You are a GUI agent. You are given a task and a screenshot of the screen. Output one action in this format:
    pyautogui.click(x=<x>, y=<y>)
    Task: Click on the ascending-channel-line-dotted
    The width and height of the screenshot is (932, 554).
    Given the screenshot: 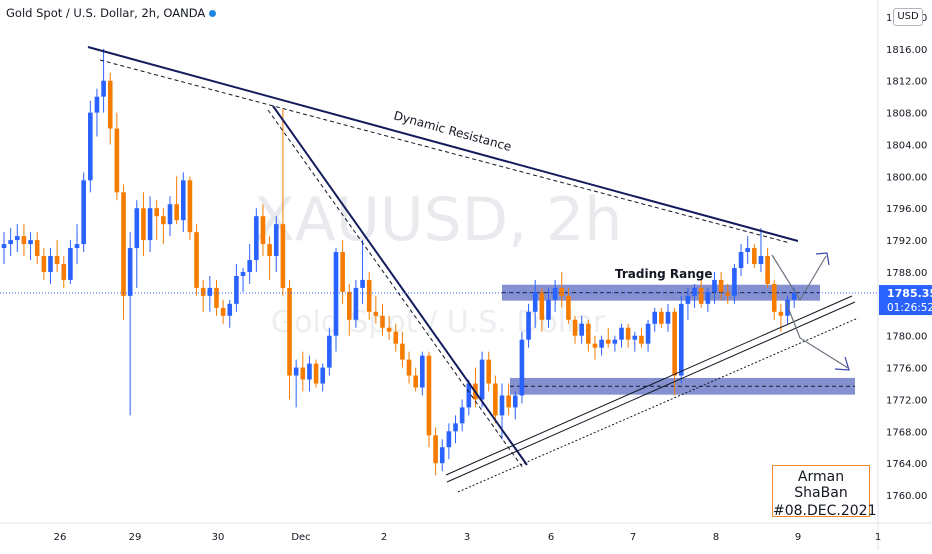 What is the action you would take?
    pyautogui.click(x=658, y=405)
    